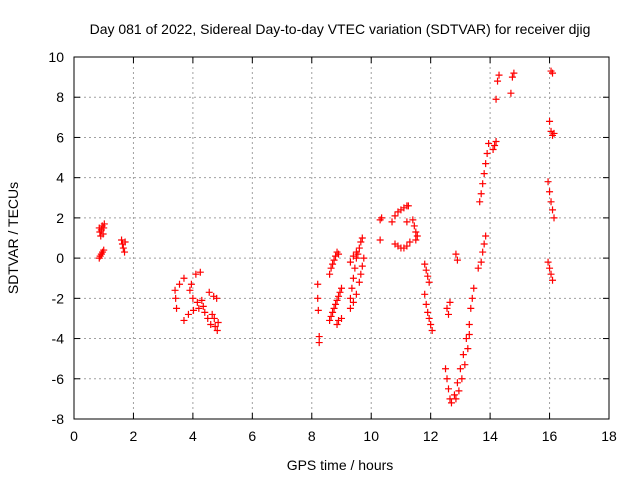 Image resolution: width=640 pixels, height=485 pixels. Describe the element at coordinates (60, 97) in the screenshot. I see `y-tick-label: 8` at that location.